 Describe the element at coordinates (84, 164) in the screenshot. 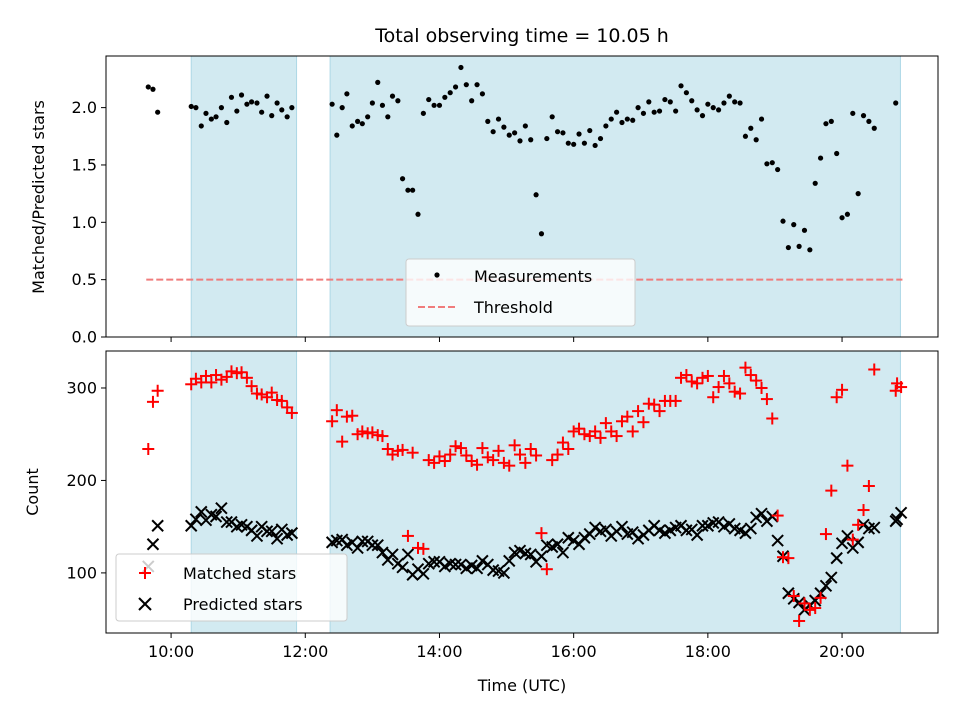

I see `top-ytick-label: 1.5` at that location.